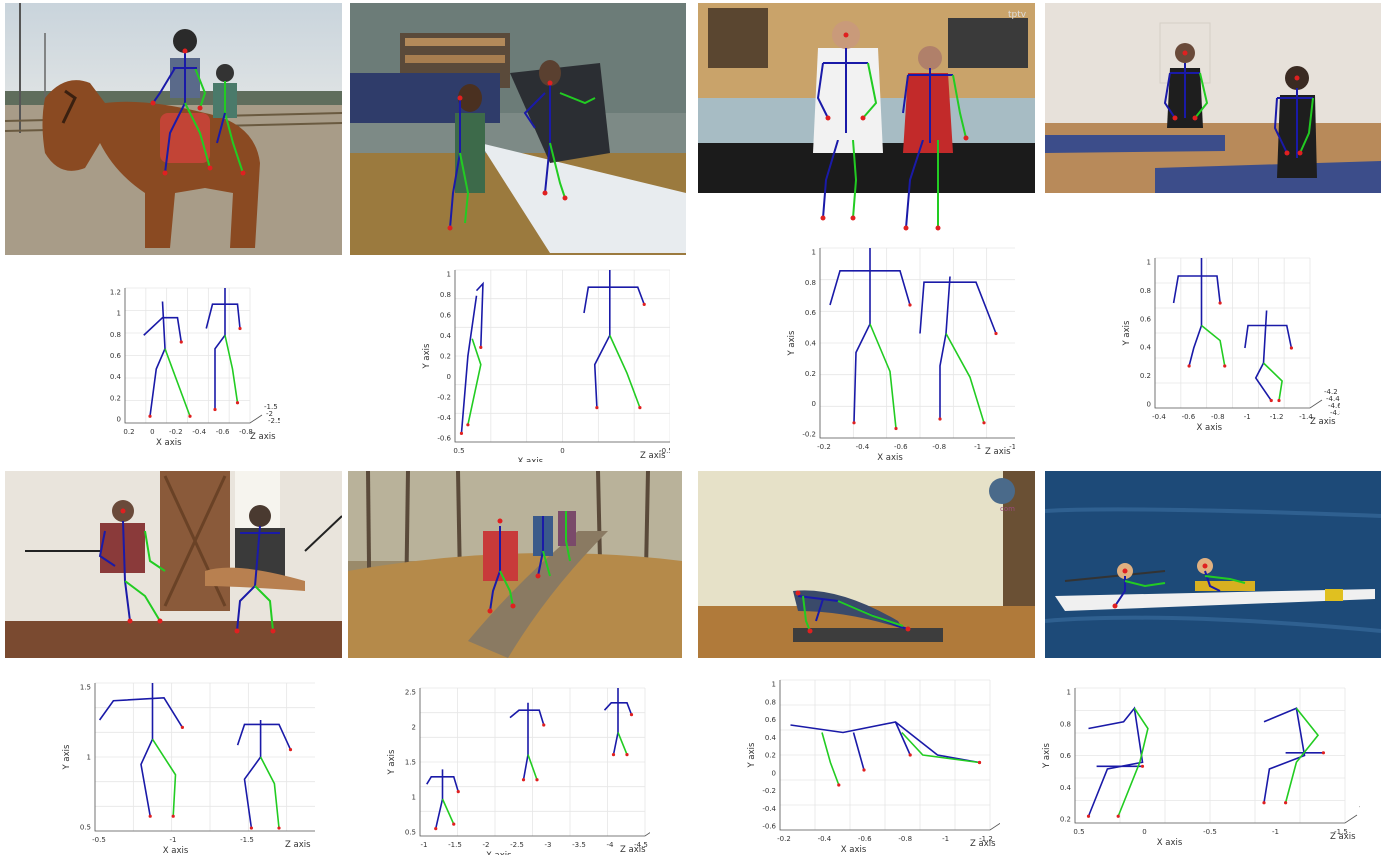 The width and height of the screenshot is (1382, 859). Describe the element at coordinates (1144, 832) in the screenshot. I see `x-tick-label: 0` at that location.